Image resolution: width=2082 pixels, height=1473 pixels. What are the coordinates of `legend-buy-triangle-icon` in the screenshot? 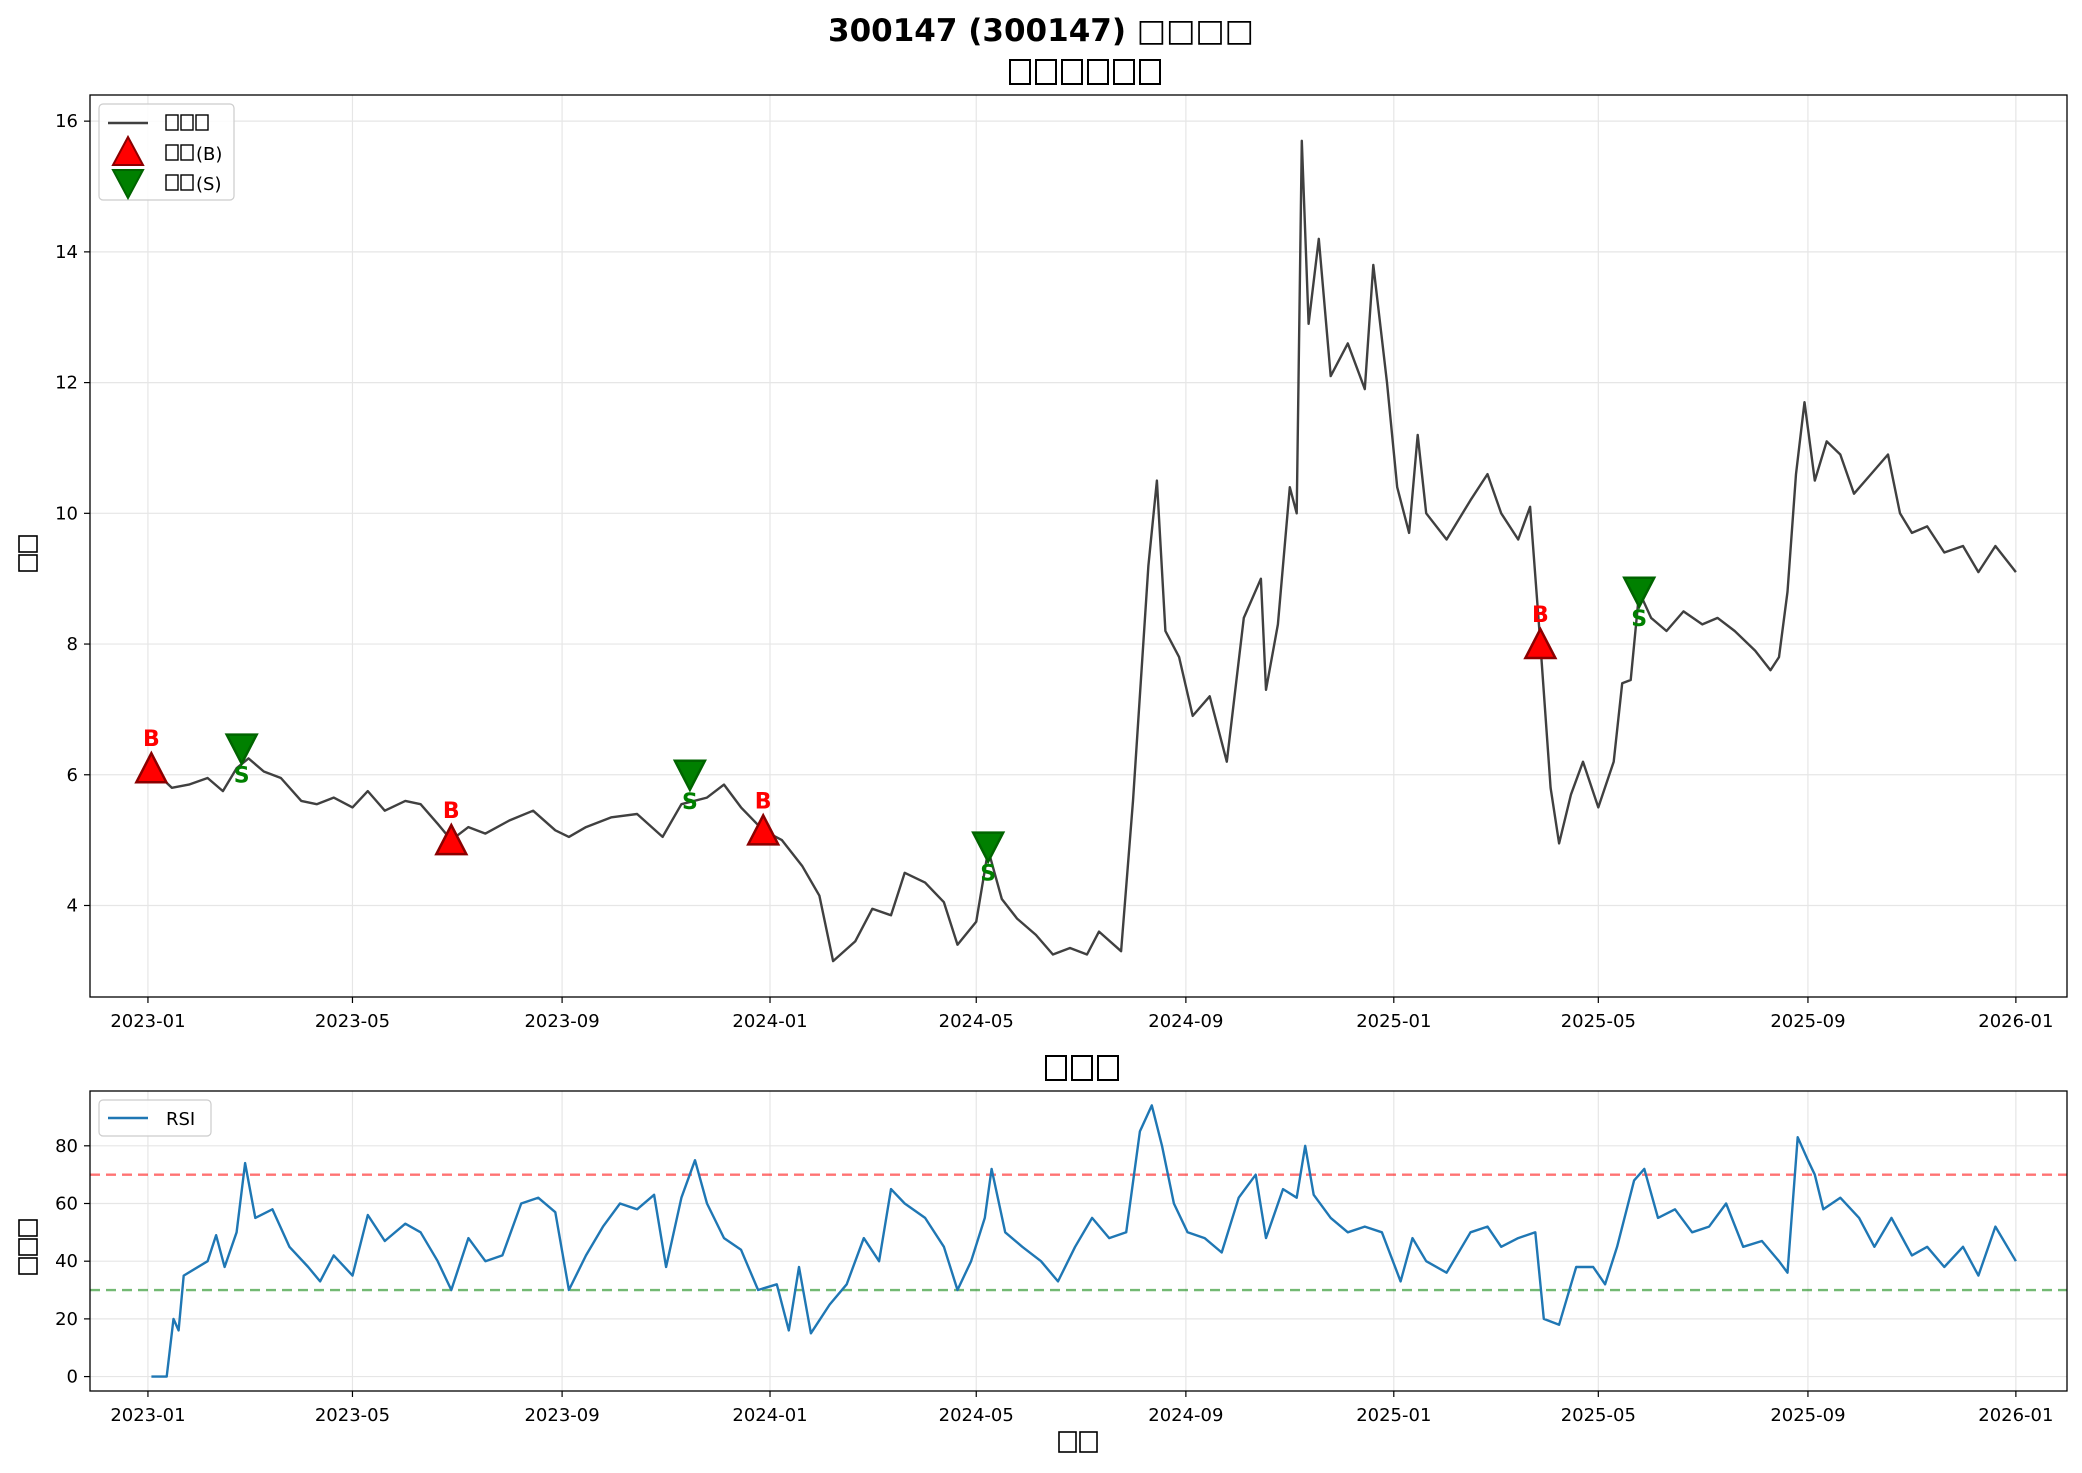 It's located at (128, 150).